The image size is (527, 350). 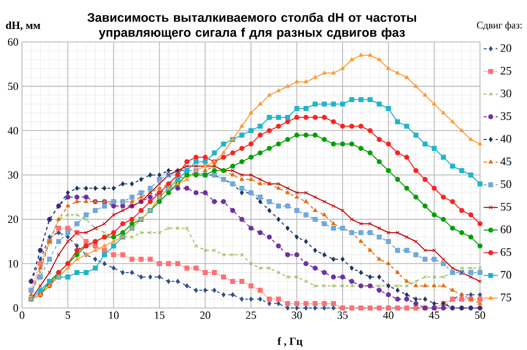 What do you see at coordinates (506, 70) in the screenshot?
I see `legend-label: 25` at bounding box center [506, 70].